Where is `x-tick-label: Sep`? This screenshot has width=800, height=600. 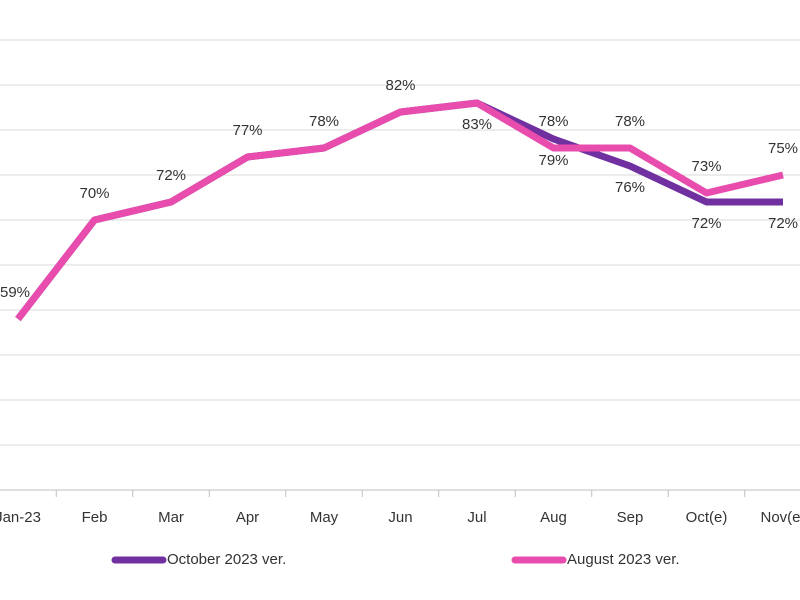 x-tick-label: Sep is located at coordinates (630, 517).